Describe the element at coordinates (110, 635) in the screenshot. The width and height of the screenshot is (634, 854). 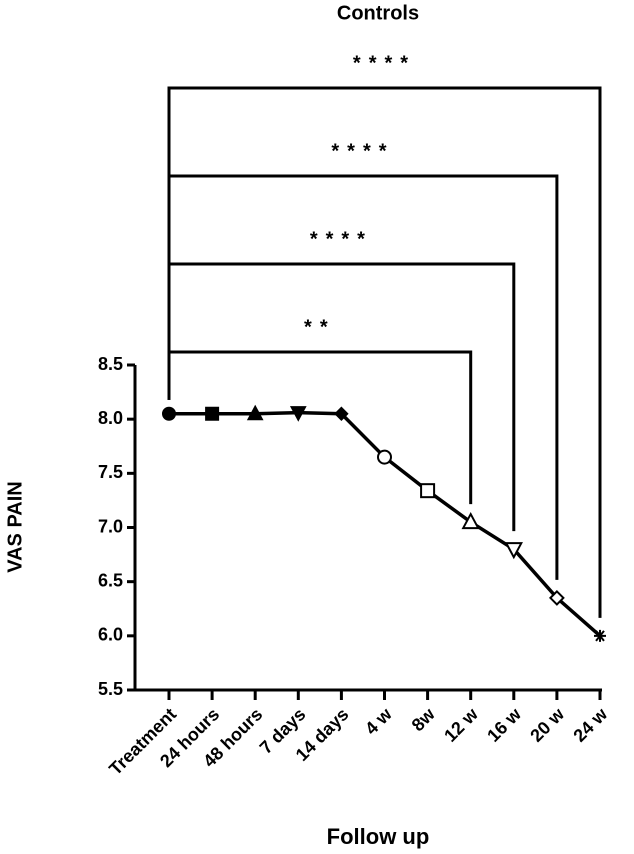
I see `y-tick-label: 6.0` at that location.